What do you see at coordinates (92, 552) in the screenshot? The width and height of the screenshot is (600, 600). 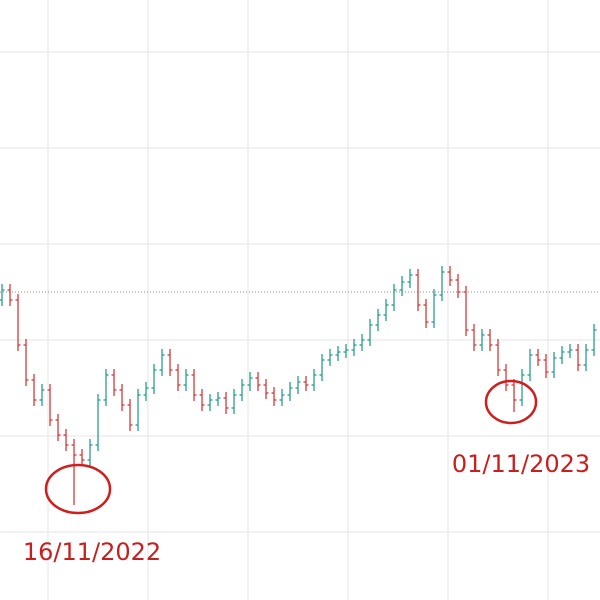 I see `annotation: 16/11/2022` at bounding box center [92, 552].